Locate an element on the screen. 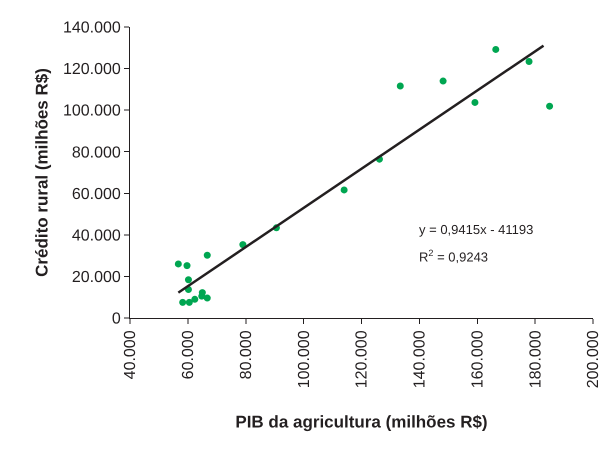  x-tick-label: 120.000 is located at coordinates (362, 359).